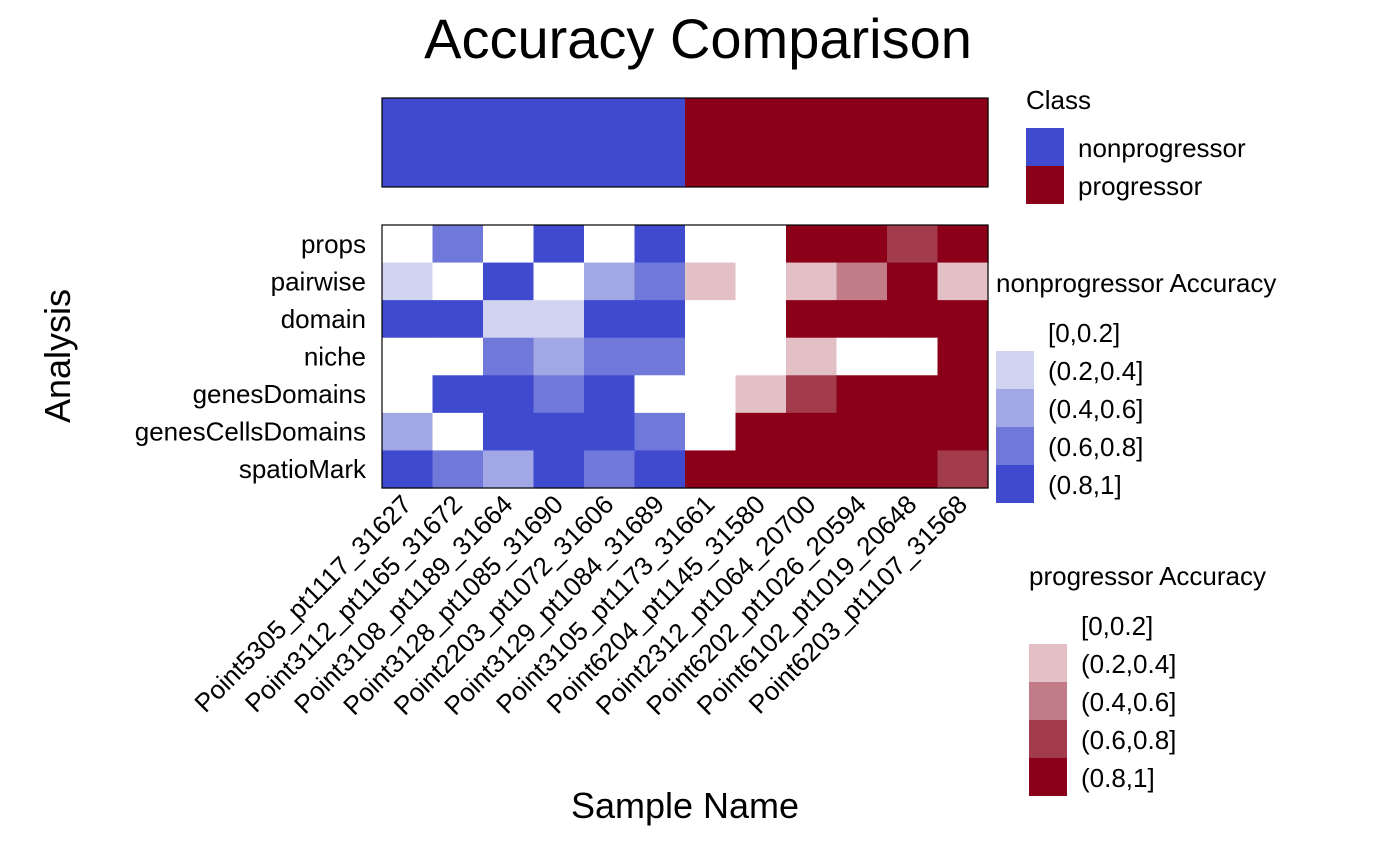 The height and width of the screenshot is (865, 1400). Describe the element at coordinates (303, 469) in the screenshot. I see `row-label: spatioMark` at that location.